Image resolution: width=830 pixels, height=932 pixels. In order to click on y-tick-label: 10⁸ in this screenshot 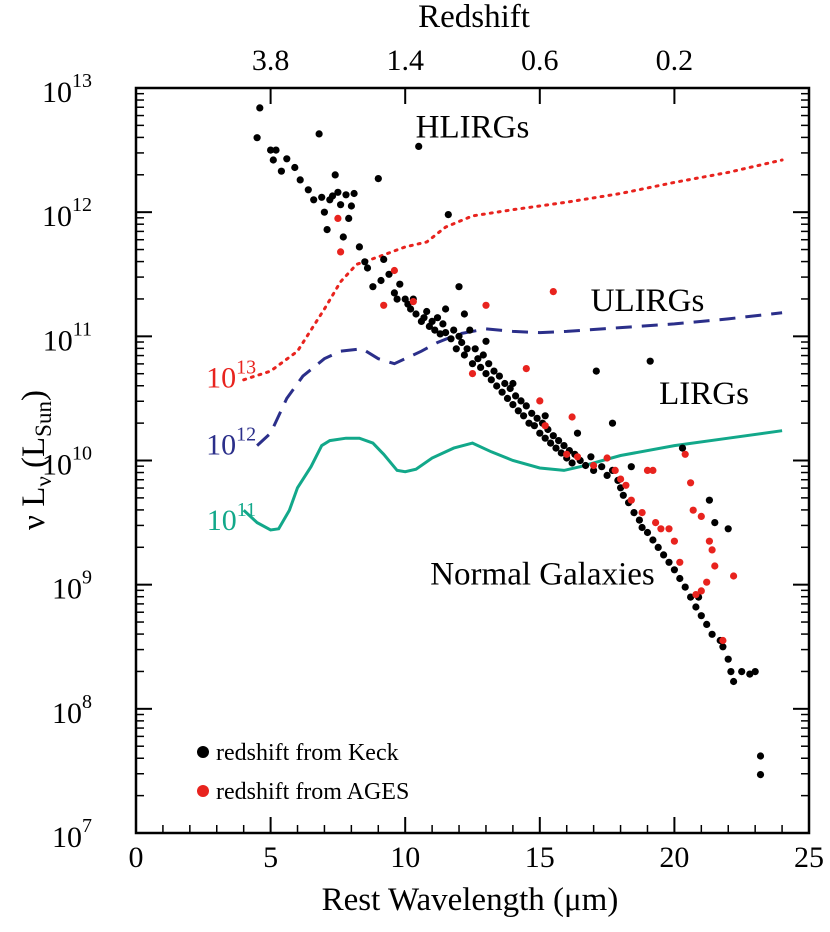, I will do `click(72, 710)`.